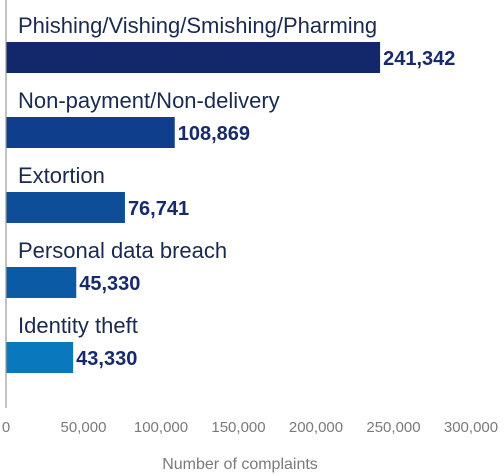 The image size is (504, 476). Describe the element at coordinates (158, 209) in the screenshot. I see `value-label: 76,741` at that location.